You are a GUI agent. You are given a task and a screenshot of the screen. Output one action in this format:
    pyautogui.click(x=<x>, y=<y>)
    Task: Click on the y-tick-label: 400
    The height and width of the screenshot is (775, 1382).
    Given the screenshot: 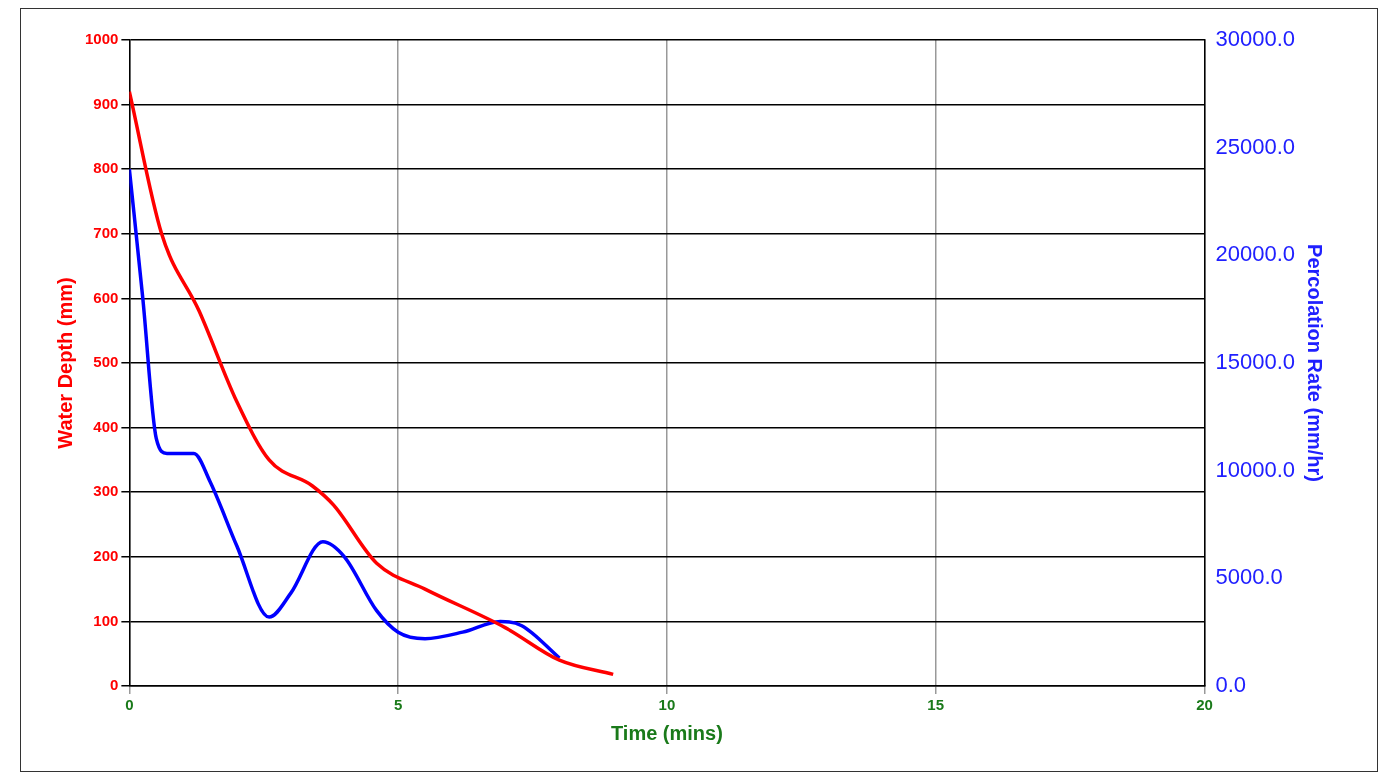 What is the action you would take?
    pyautogui.click(x=106, y=426)
    